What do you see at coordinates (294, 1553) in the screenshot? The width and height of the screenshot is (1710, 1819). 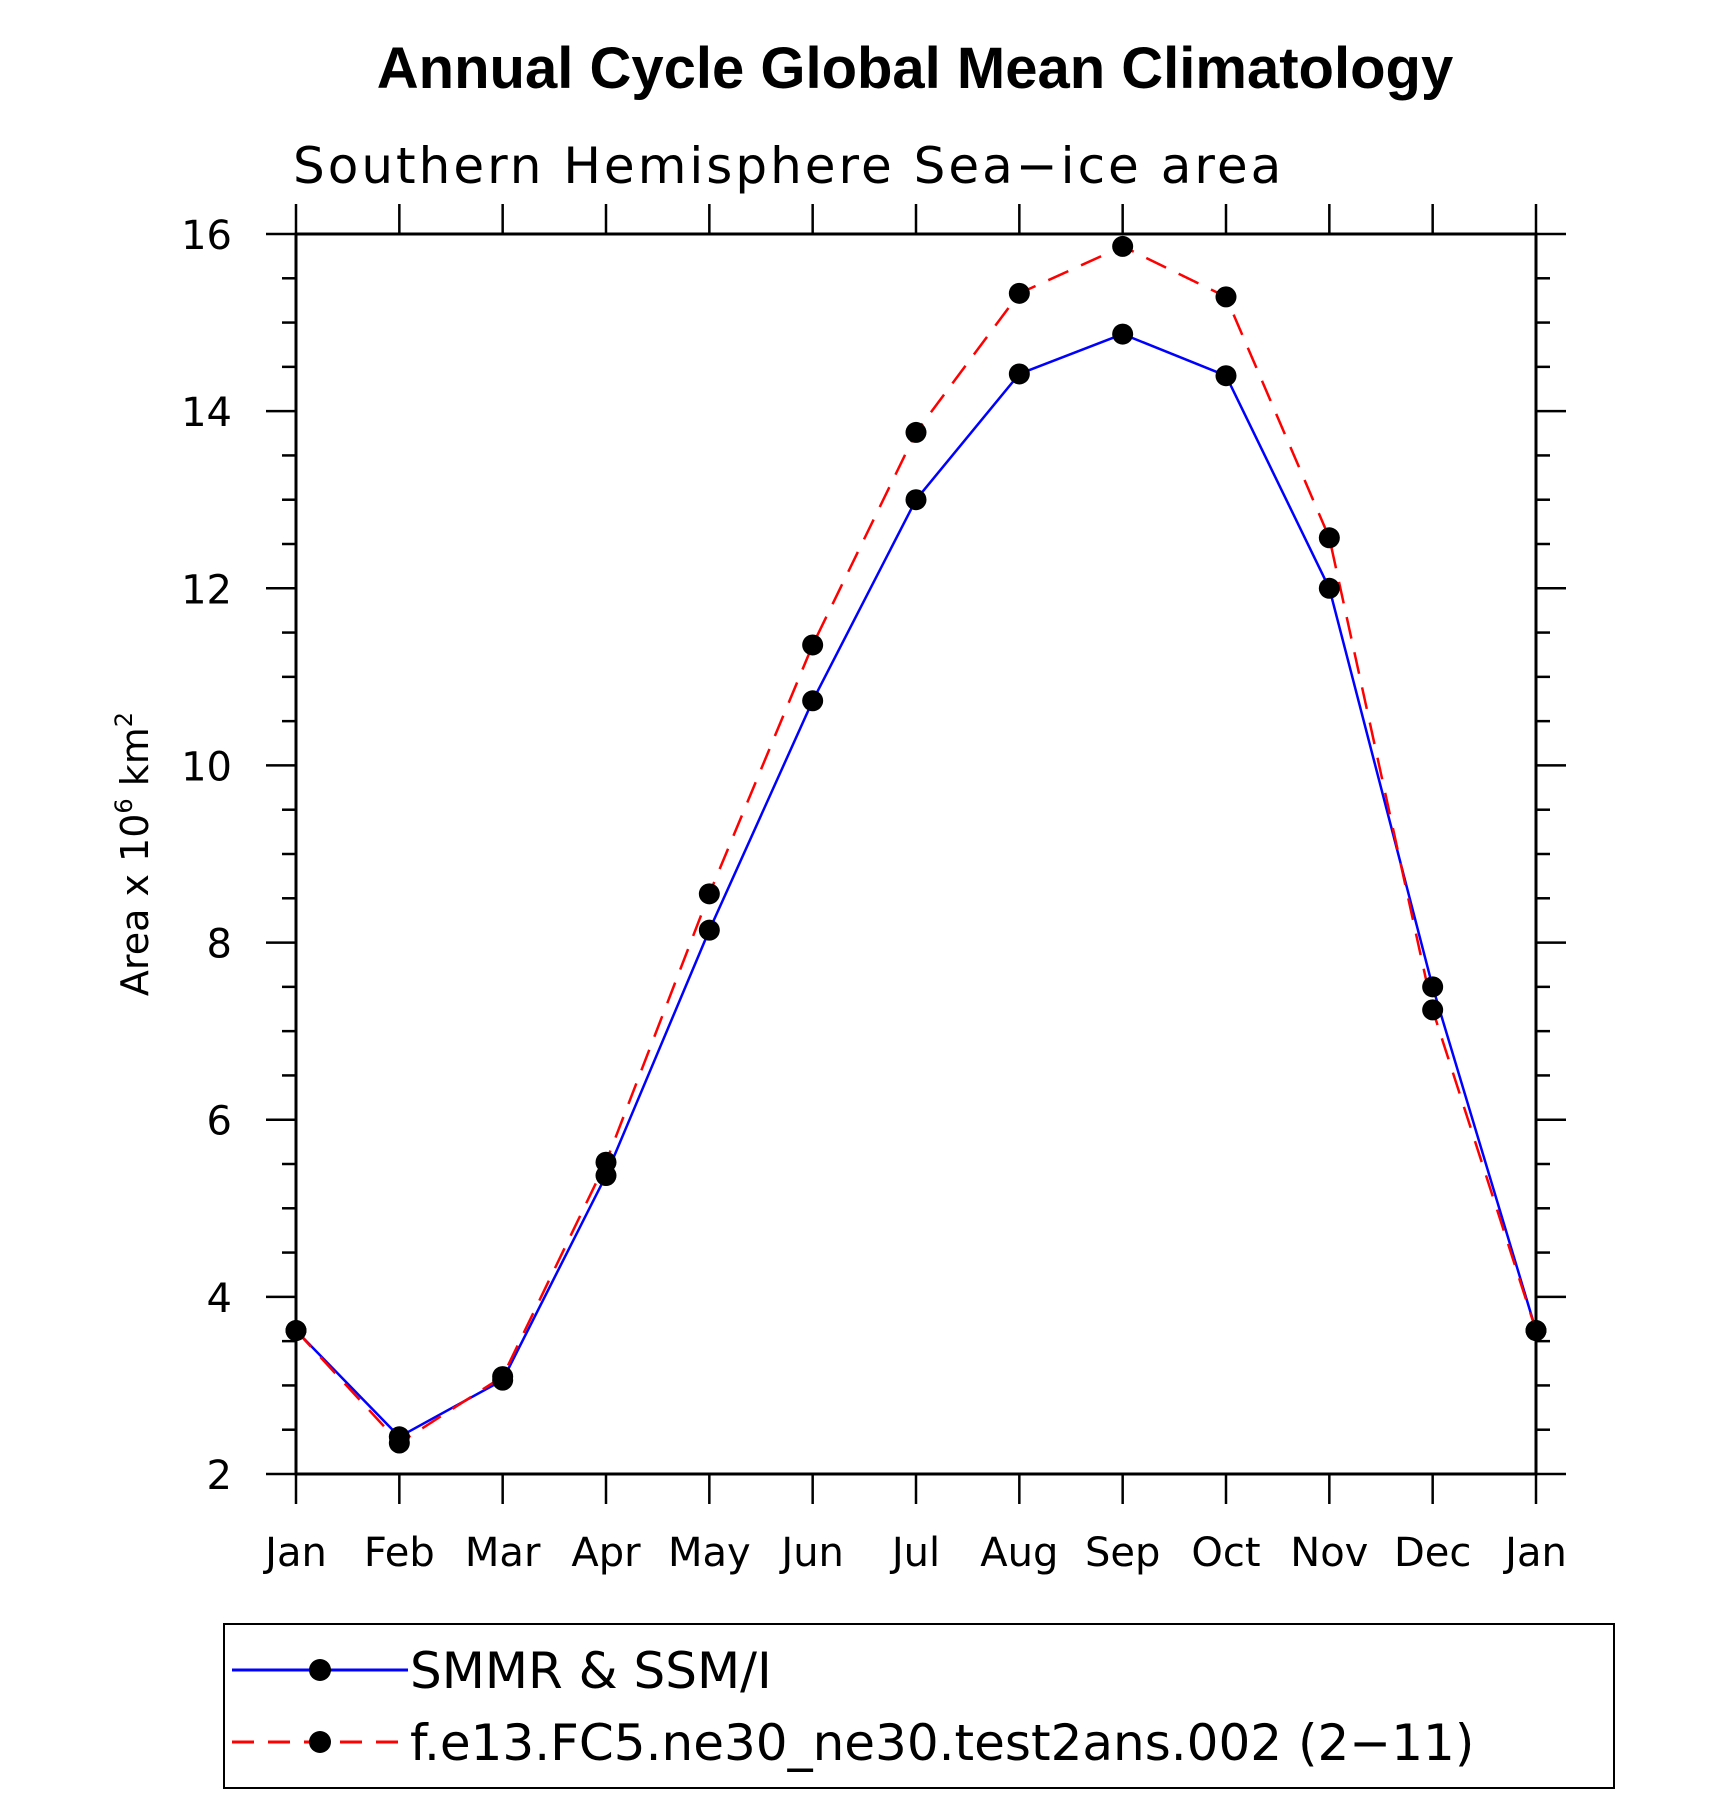 I see `x-tick-label-0: Jan` at bounding box center [294, 1553].